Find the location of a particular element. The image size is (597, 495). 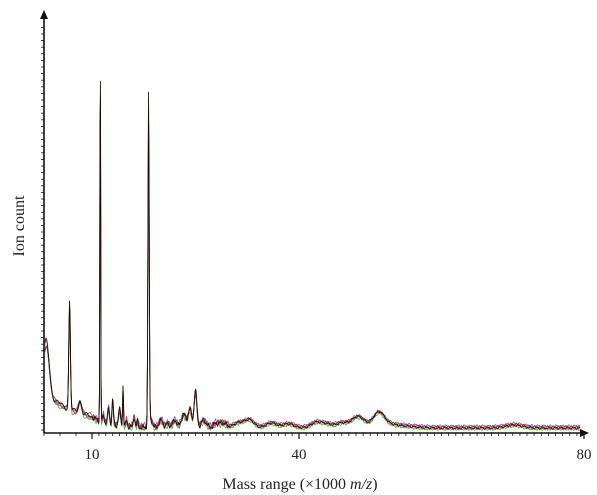

x-axis-title-suffix: ) is located at coordinates (374, 484).